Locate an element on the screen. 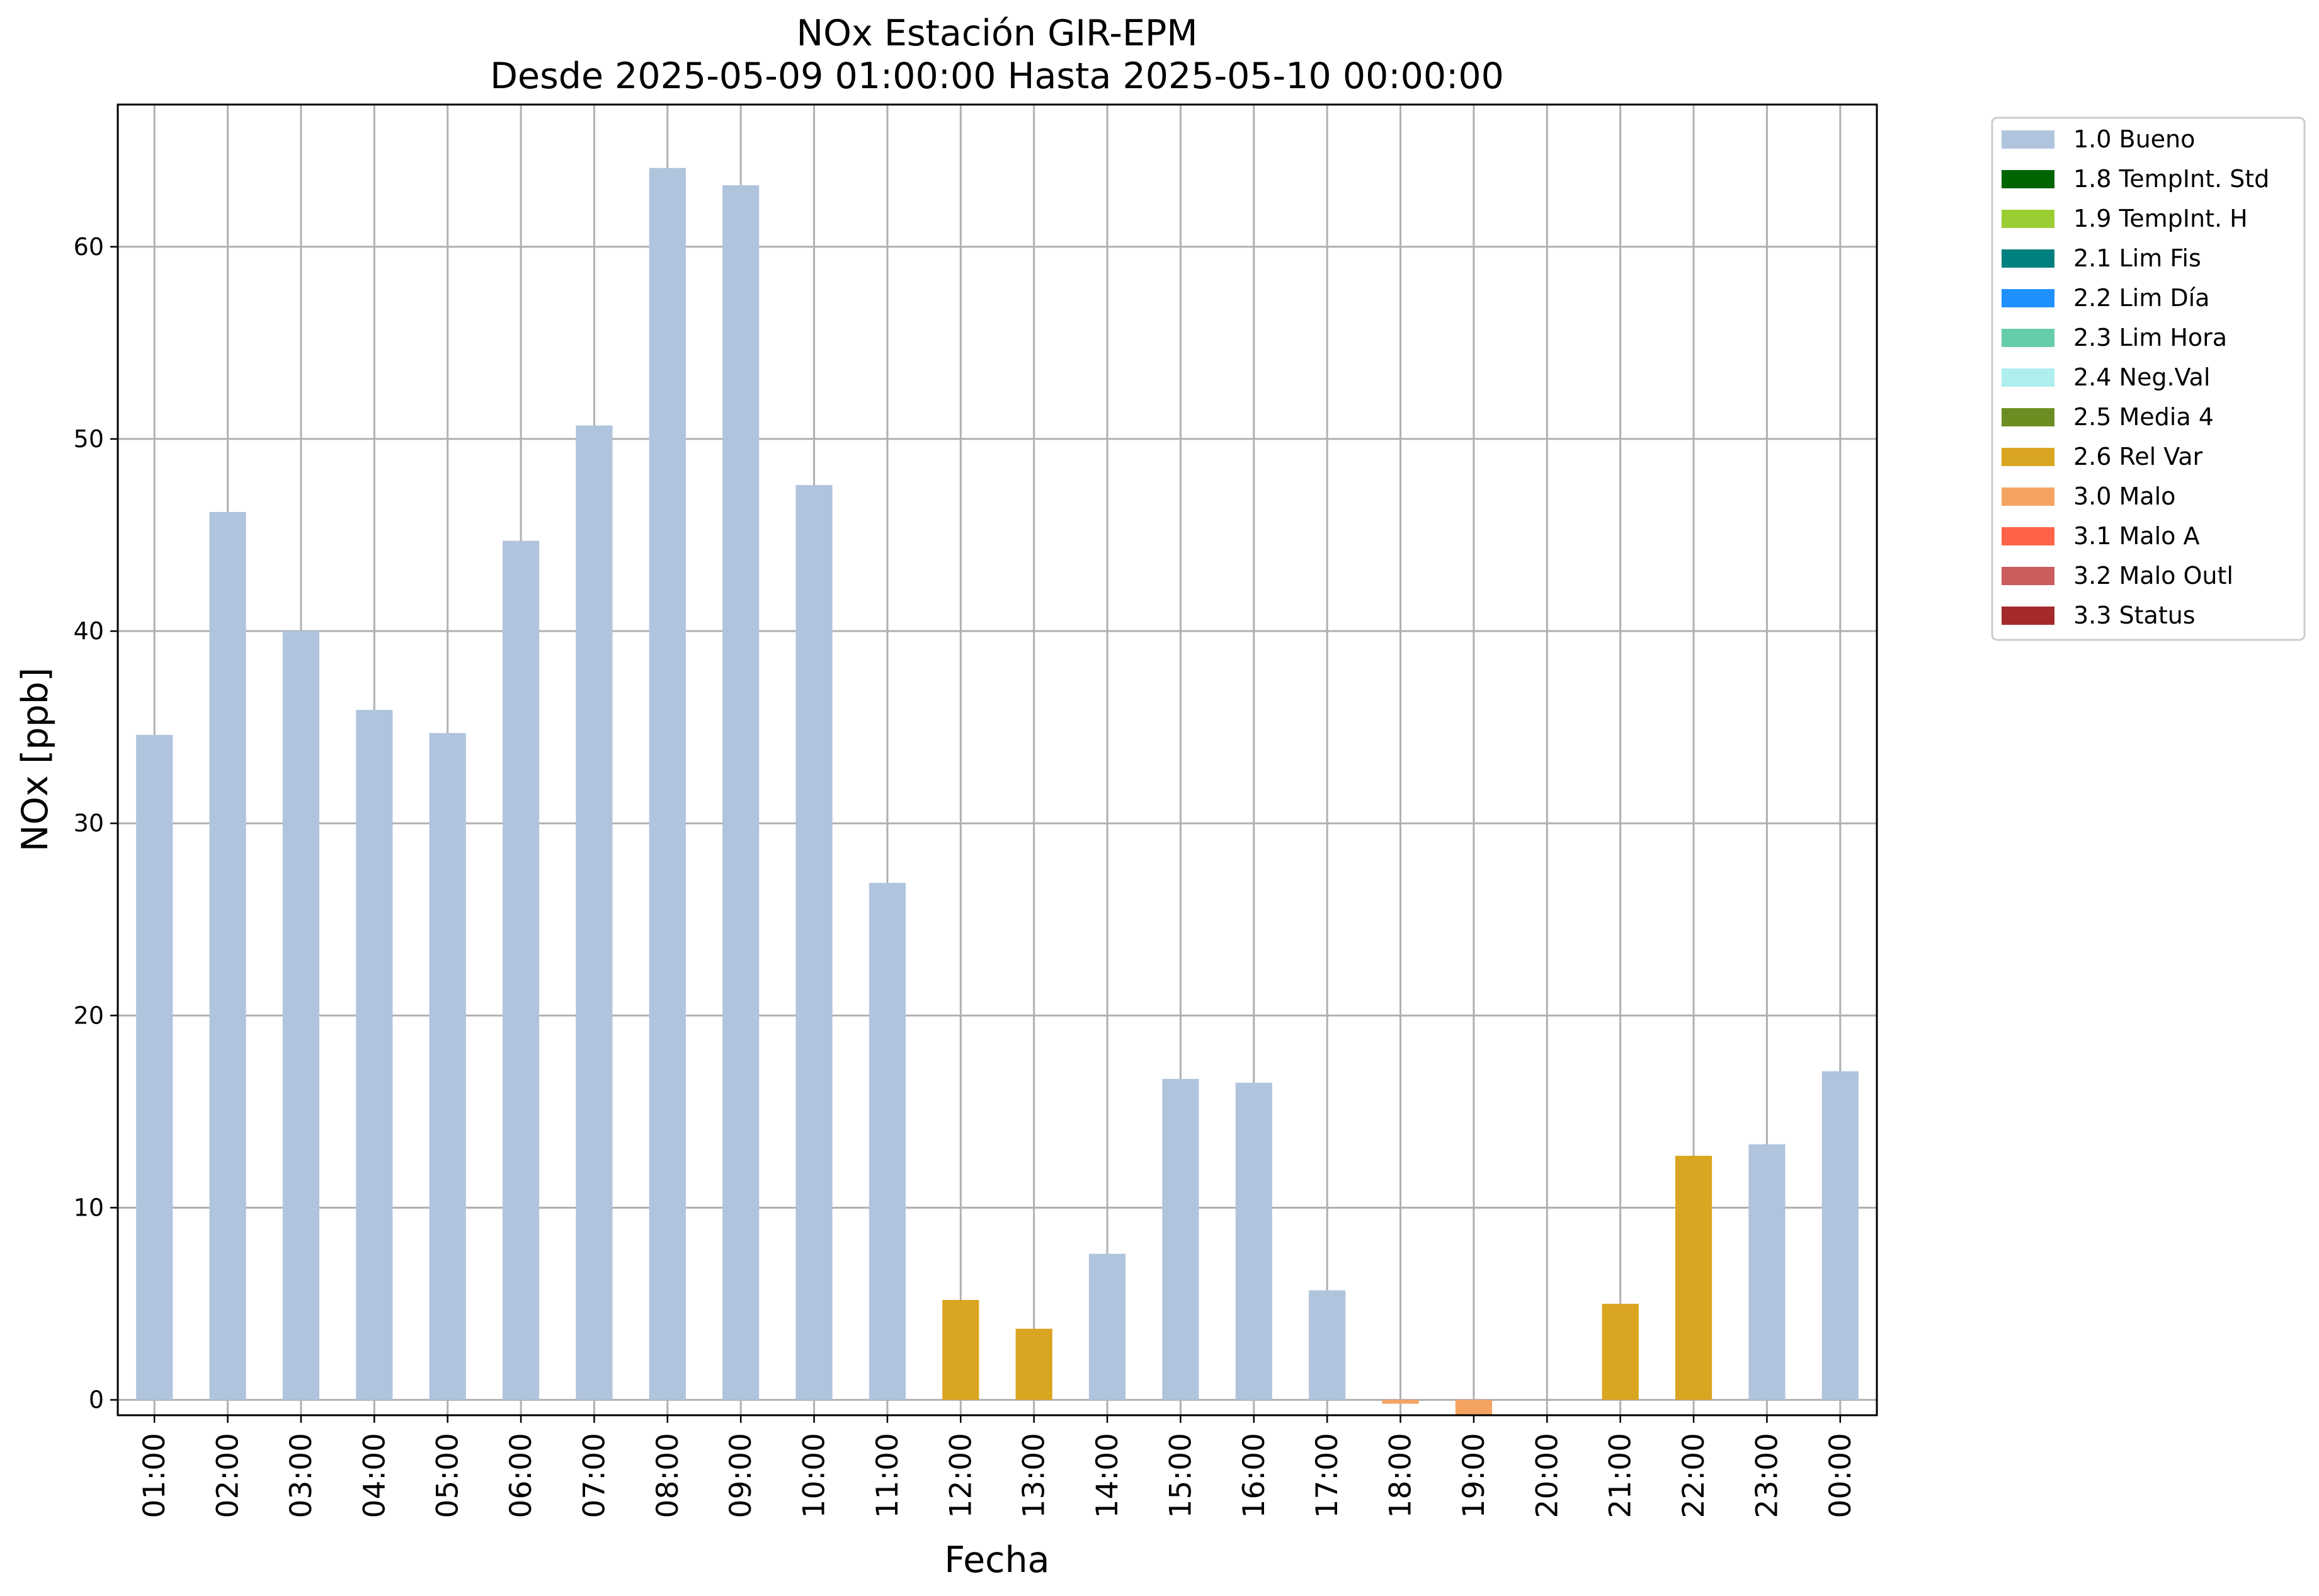 The width and height of the screenshot is (2319, 1596). x-tick-label: 09:00 is located at coordinates (741, 1475).